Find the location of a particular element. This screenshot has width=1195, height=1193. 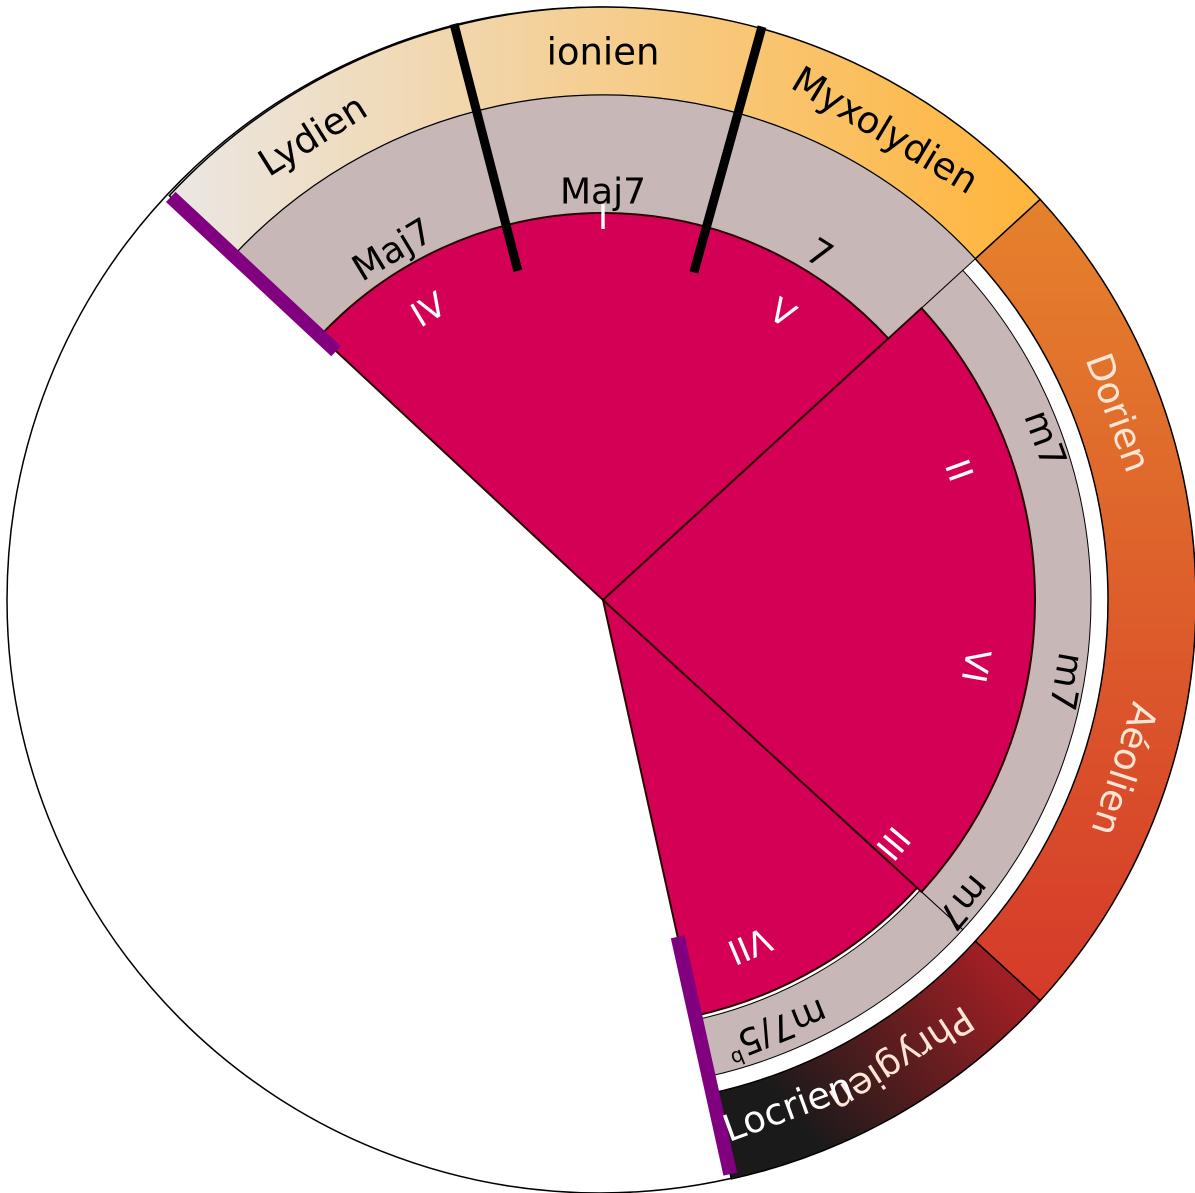

chord-label-I: Maj7 is located at coordinates (603, 192).